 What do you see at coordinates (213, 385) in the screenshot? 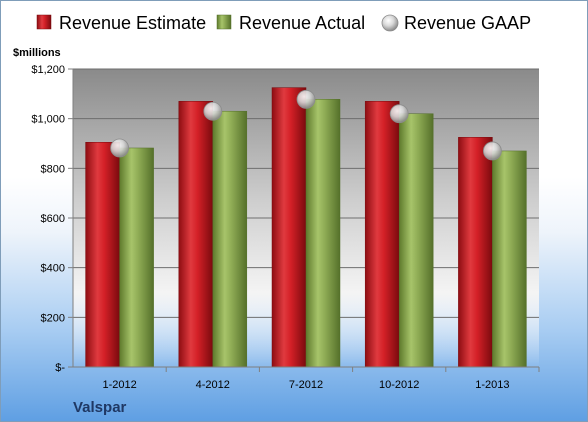
I see `x-tick-label: 4-2012` at bounding box center [213, 385].